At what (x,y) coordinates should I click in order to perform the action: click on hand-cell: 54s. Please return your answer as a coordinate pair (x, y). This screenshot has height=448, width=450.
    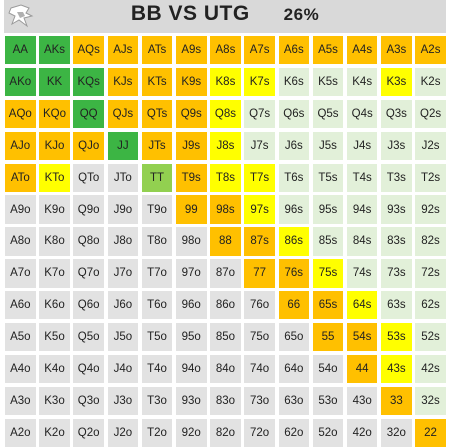
    Looking at the image, I should click on (362, 337).